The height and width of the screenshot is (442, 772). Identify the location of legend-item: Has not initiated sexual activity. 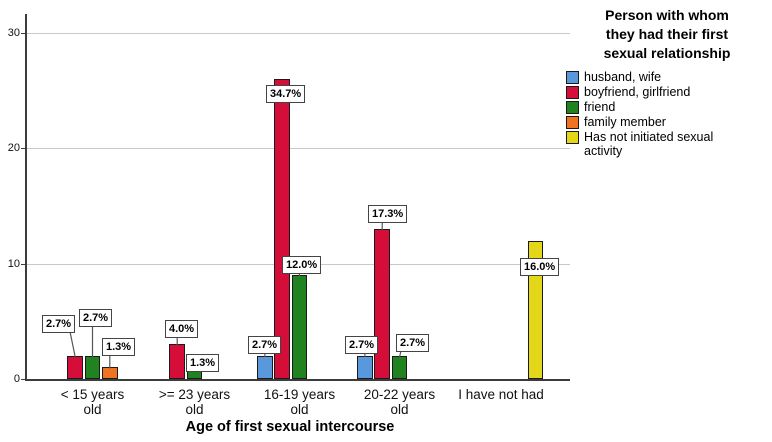
(667, 144).